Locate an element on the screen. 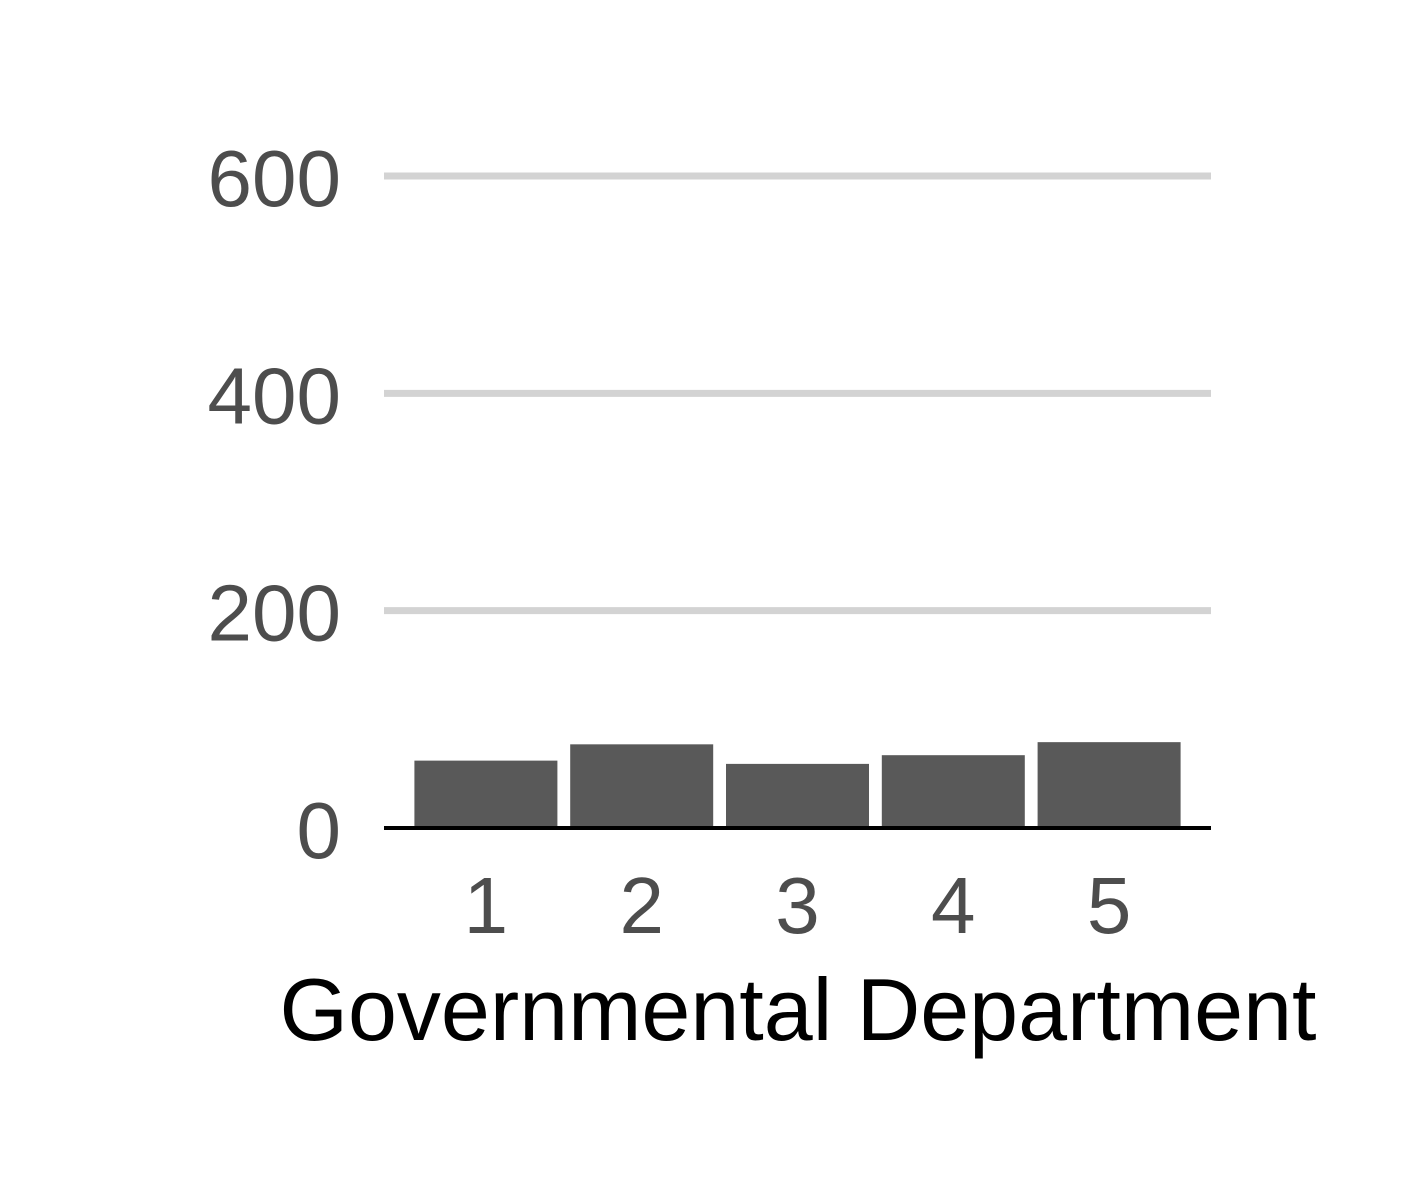 This screenshot has width=1417, height=1181. y-tick-label: 0 is located at coordinates (319, 830).